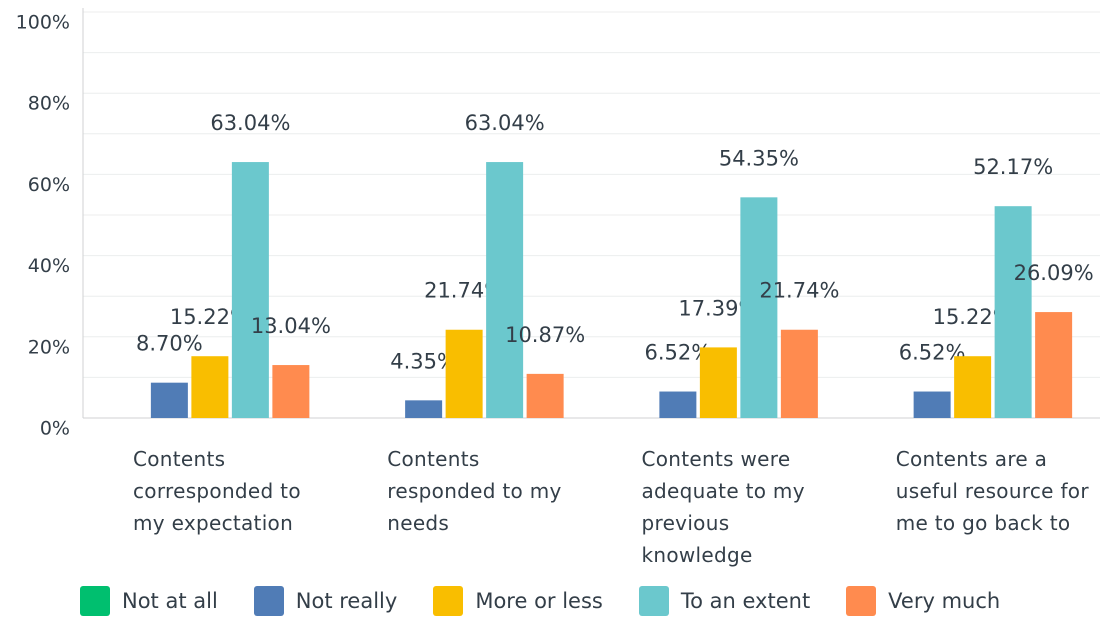 The height and width of the screenshot is (621, 1106). What do you see at coordinates (474, 491) in the screenshot?
I see `x-tick-label: Contents responded to my needs` at bounding box center [474, 491].